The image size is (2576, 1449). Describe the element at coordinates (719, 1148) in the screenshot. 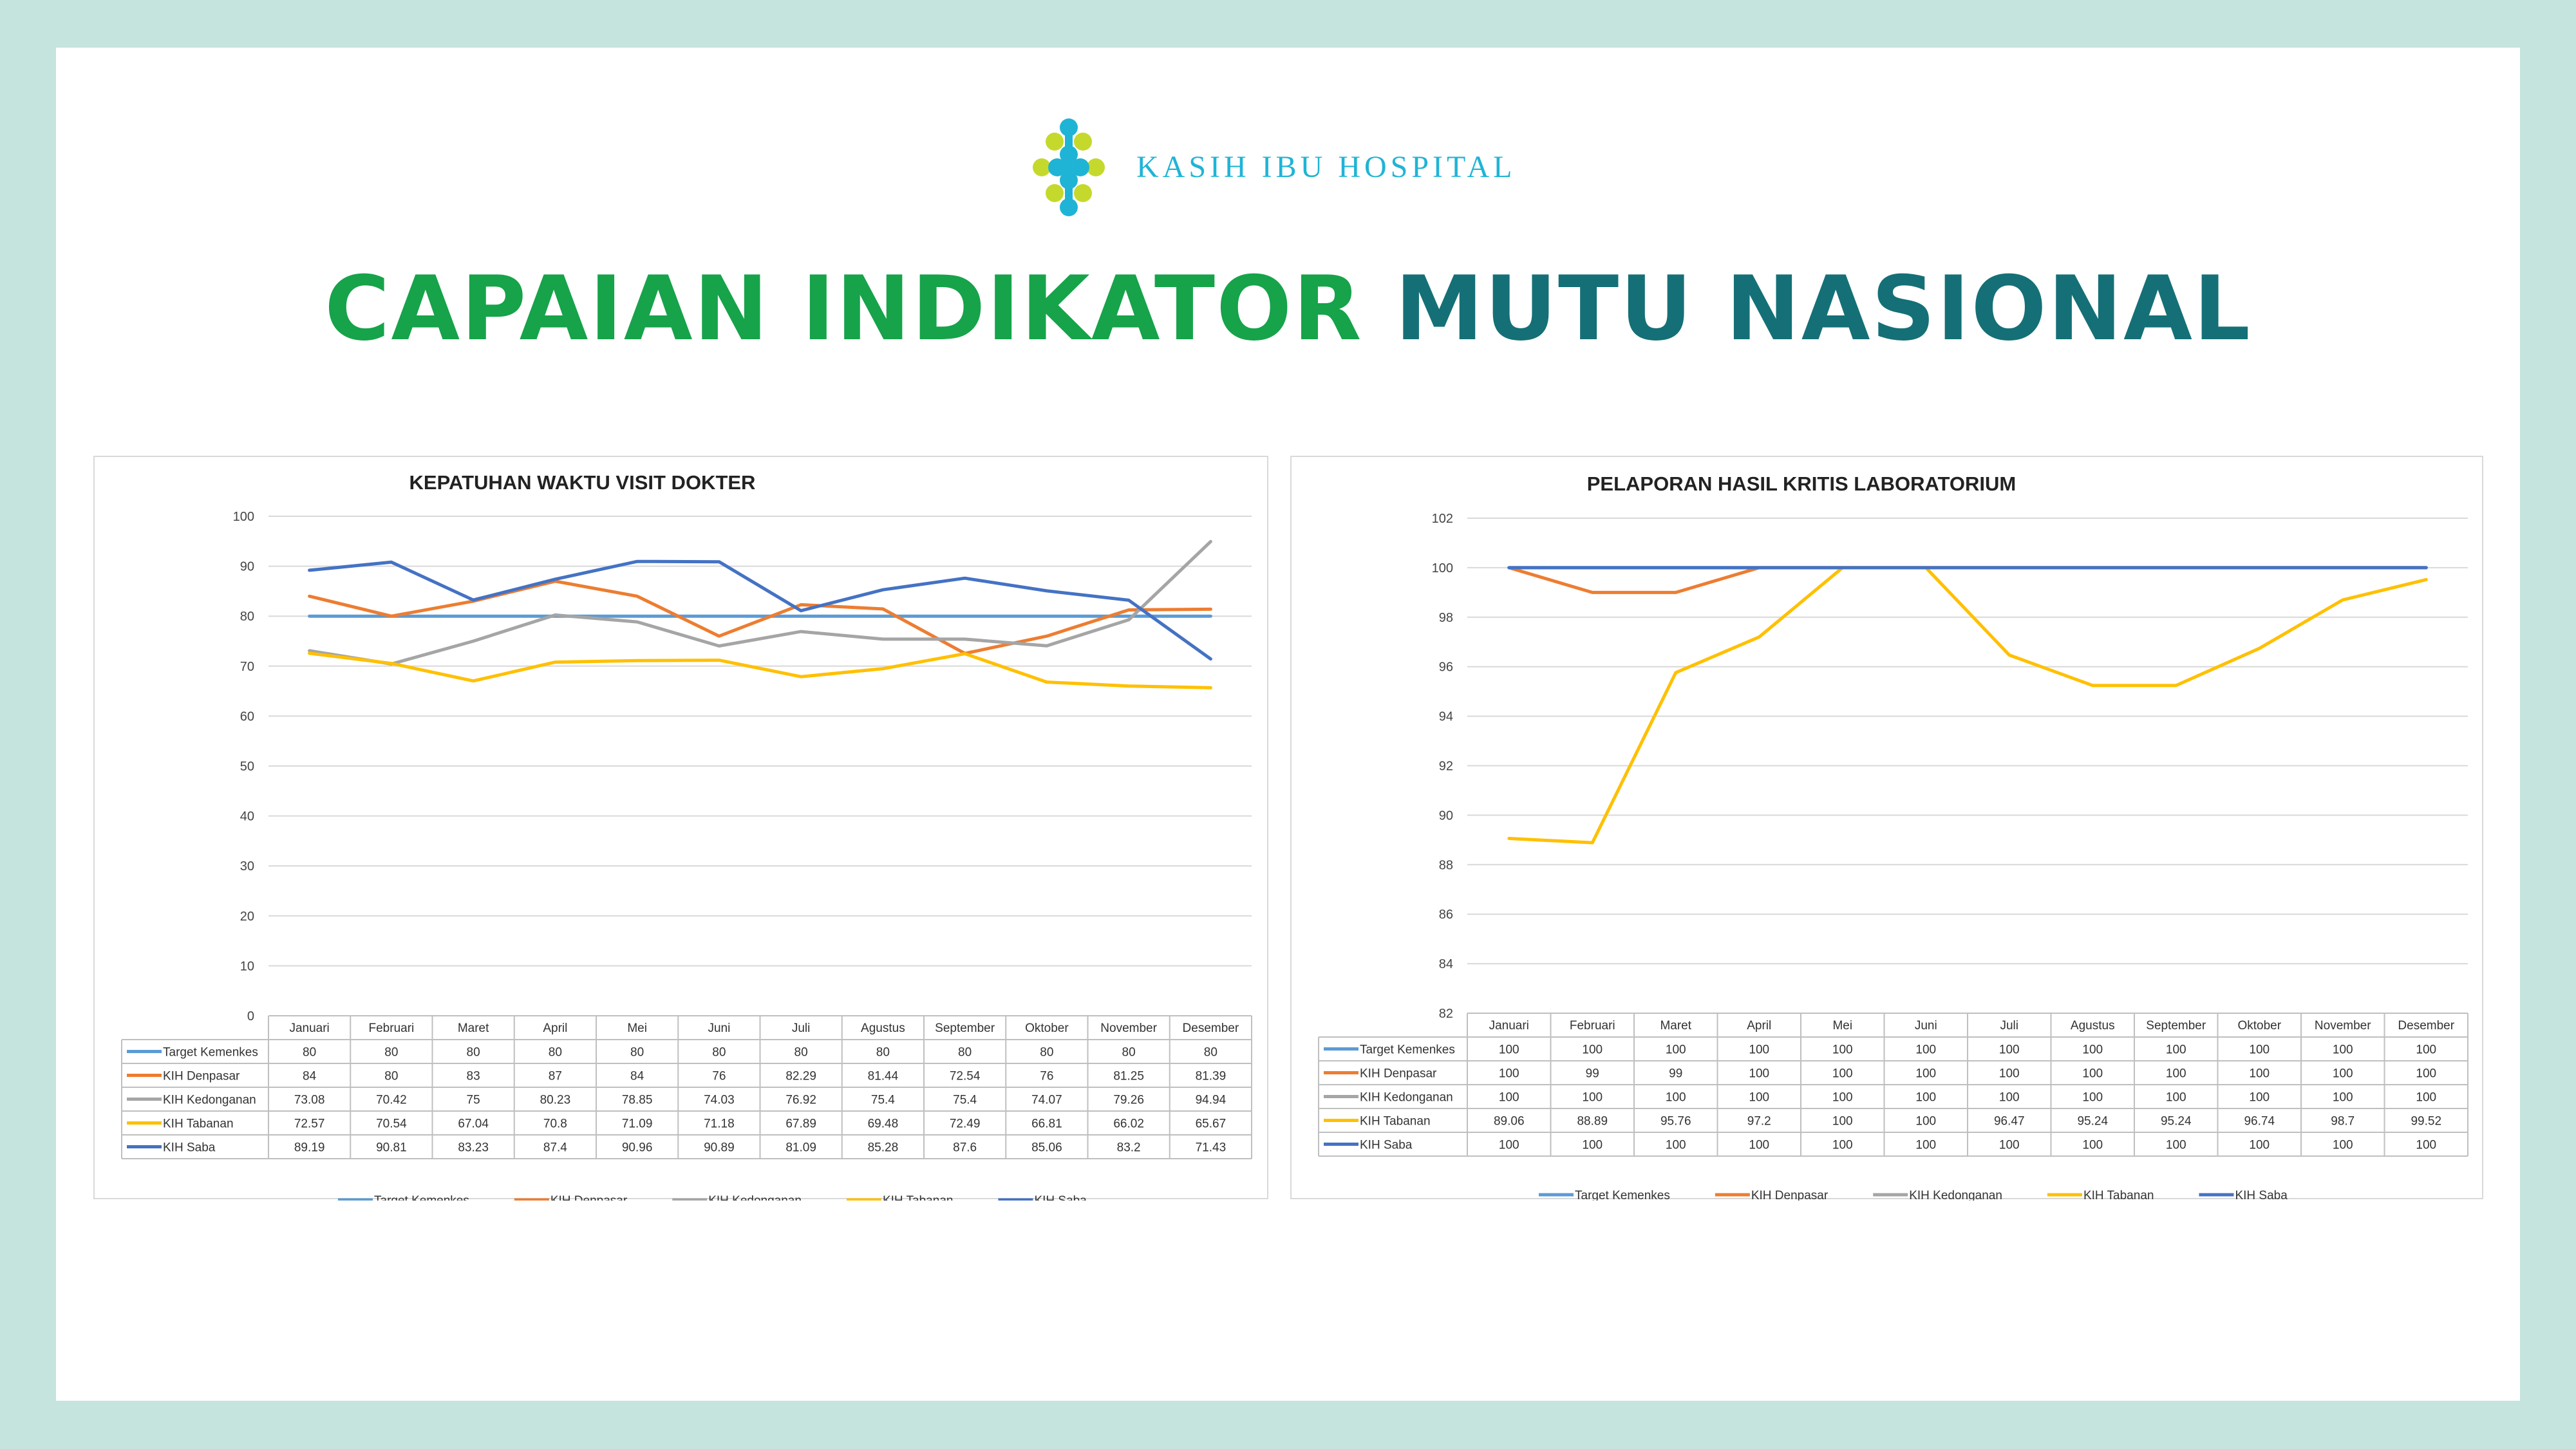

I see `table-cell-value: 90.89` at that location.